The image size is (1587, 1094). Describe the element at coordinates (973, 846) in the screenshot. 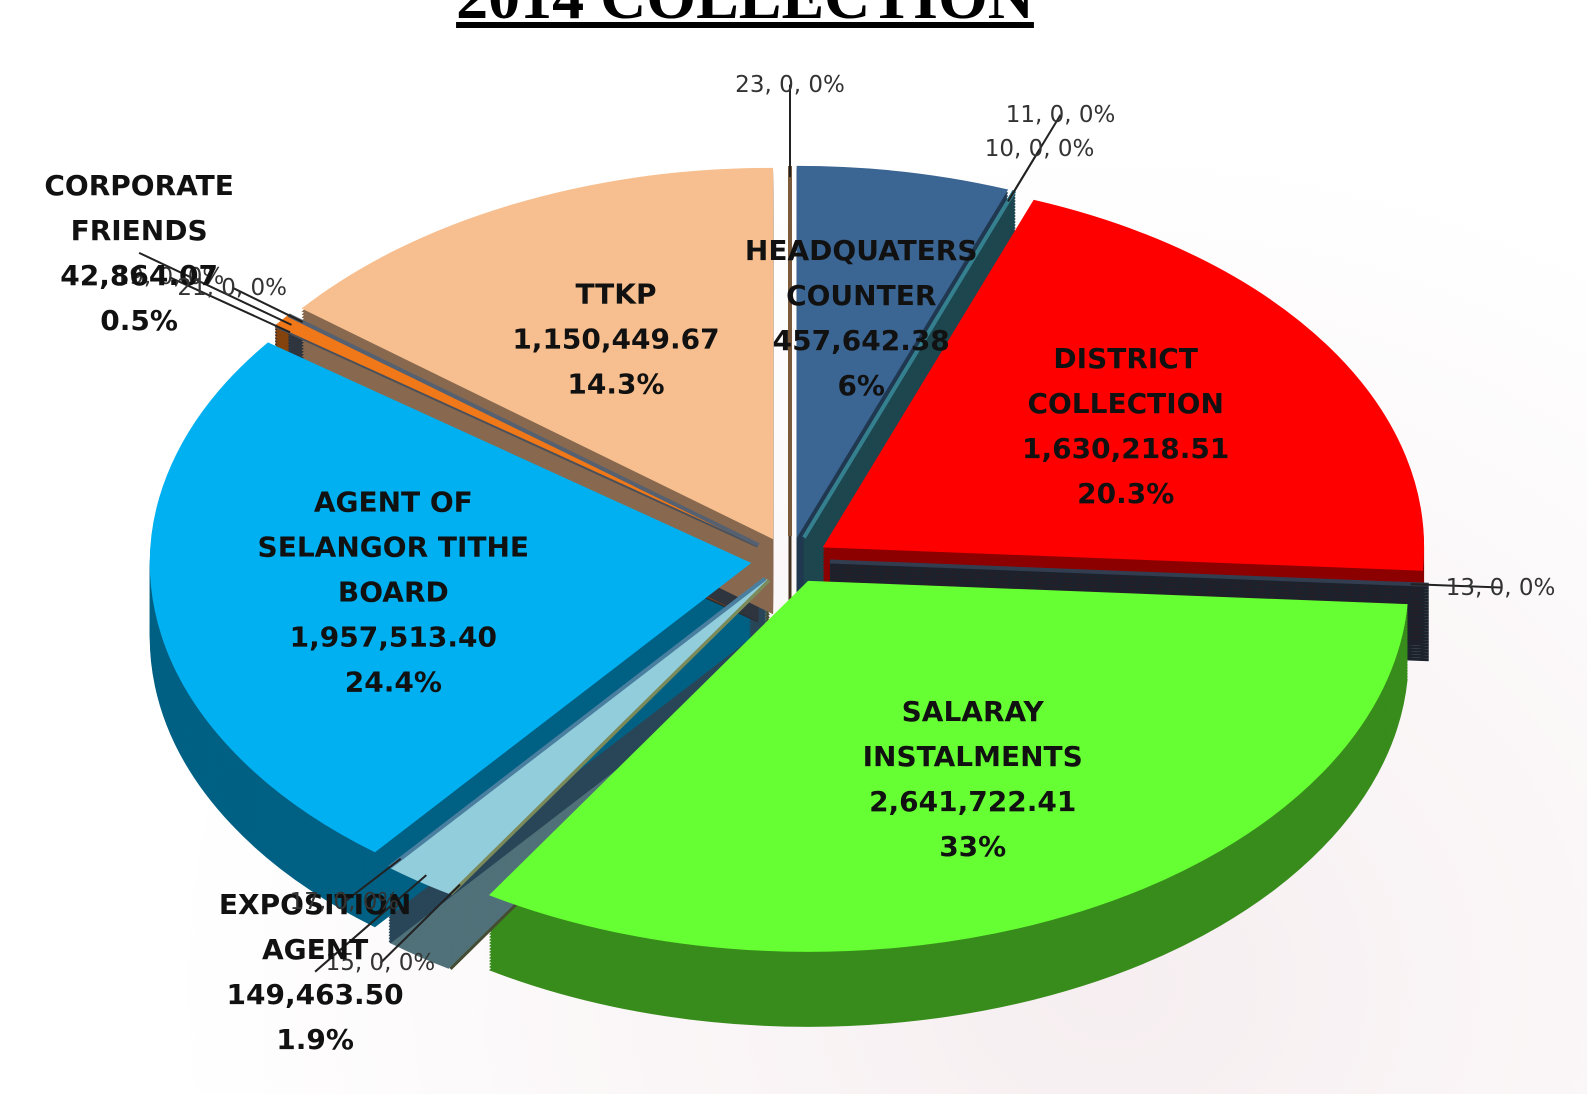

I see `slice-percent: 33%` at that location.